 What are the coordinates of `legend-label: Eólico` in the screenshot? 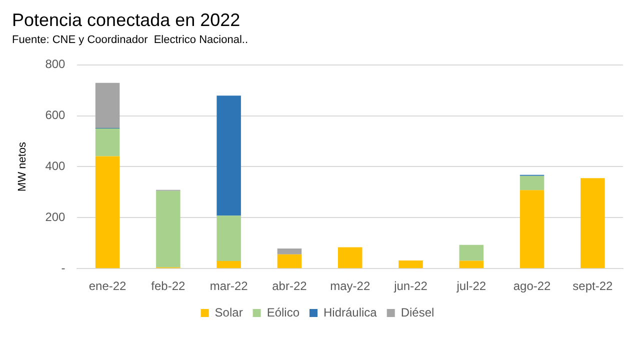 It's located at (283, 312).